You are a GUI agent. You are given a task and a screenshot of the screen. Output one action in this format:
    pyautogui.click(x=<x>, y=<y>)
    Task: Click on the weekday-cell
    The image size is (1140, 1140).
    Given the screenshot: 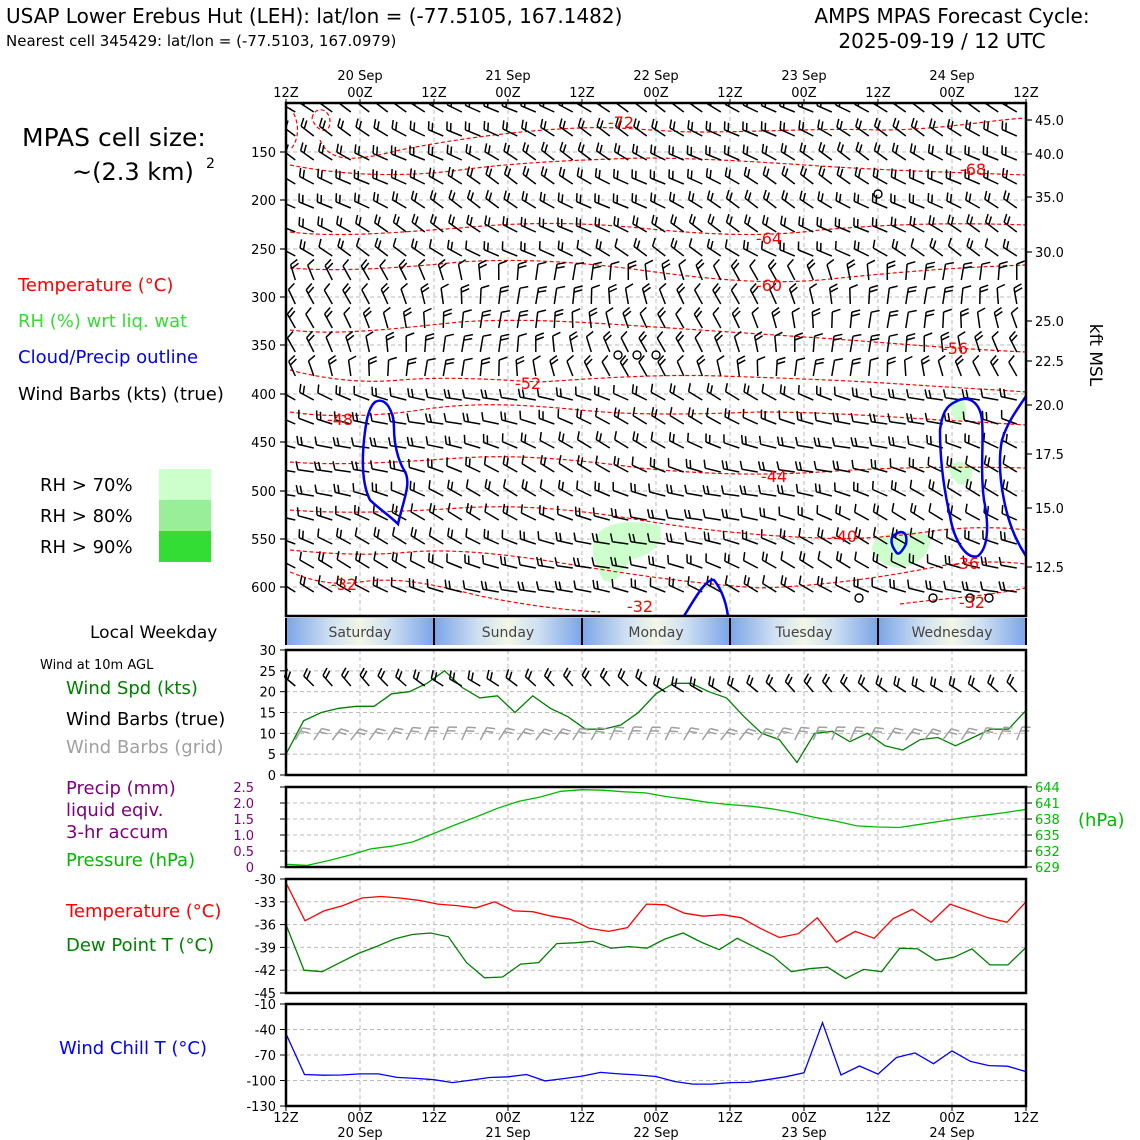 What is the action you would take?
    pyautogui.click(x=656, y=631)
    